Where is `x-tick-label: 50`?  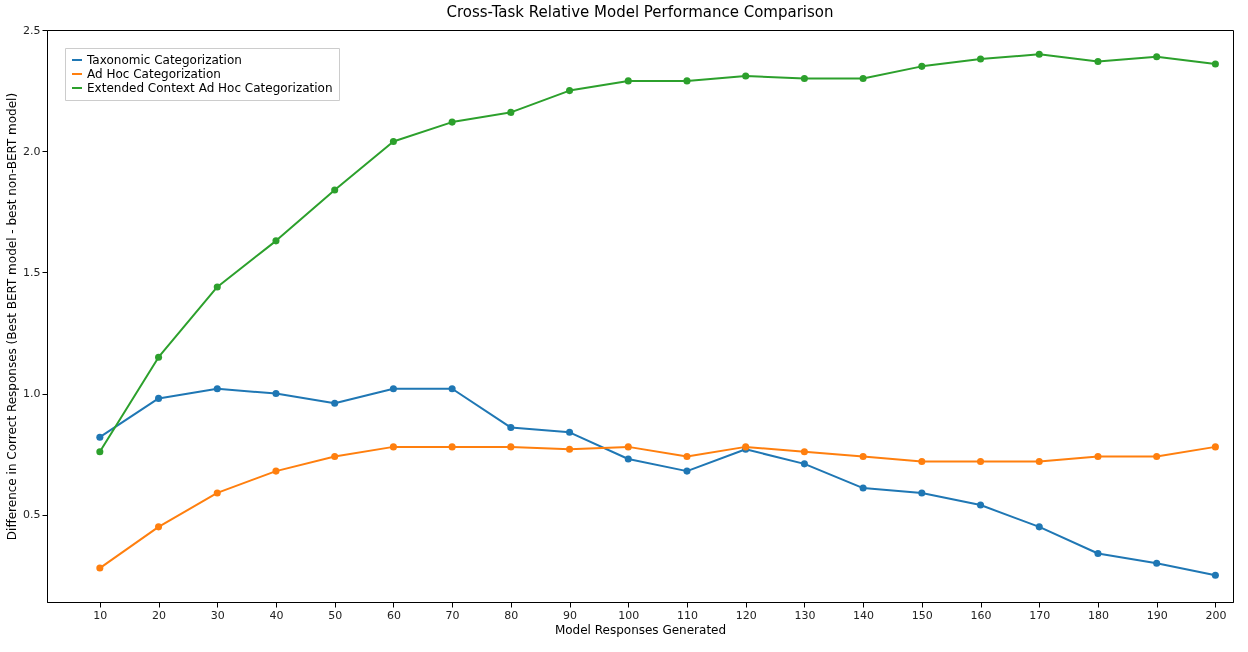 x-tick-label: 50 is located at coordinates (335, 615).